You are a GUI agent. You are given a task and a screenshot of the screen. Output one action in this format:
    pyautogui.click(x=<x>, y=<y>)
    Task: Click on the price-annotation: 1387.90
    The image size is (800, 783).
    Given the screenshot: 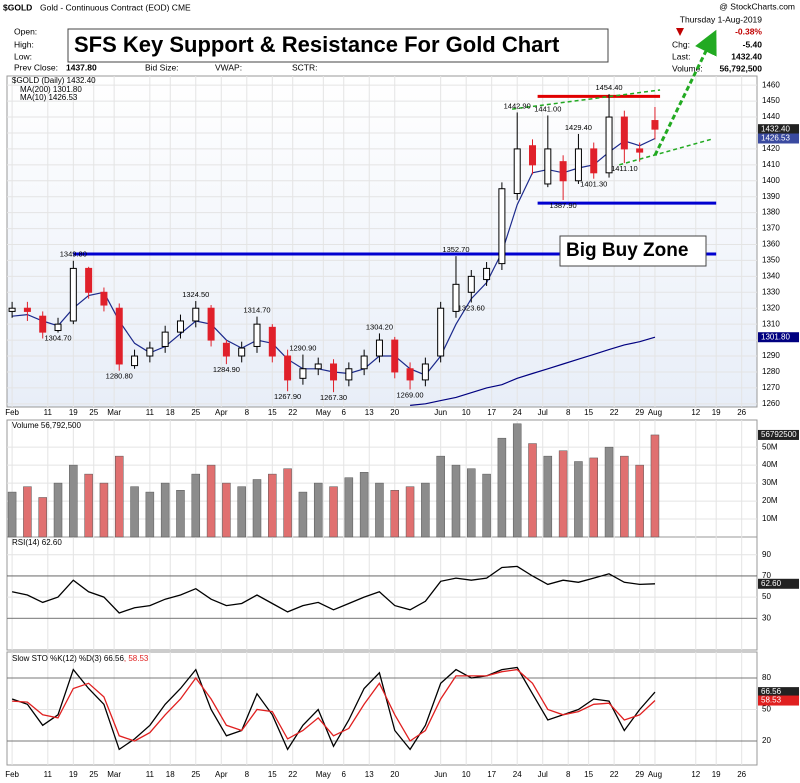 What is the action you would take?
    pyautogui.click(x=563, y=205)
    